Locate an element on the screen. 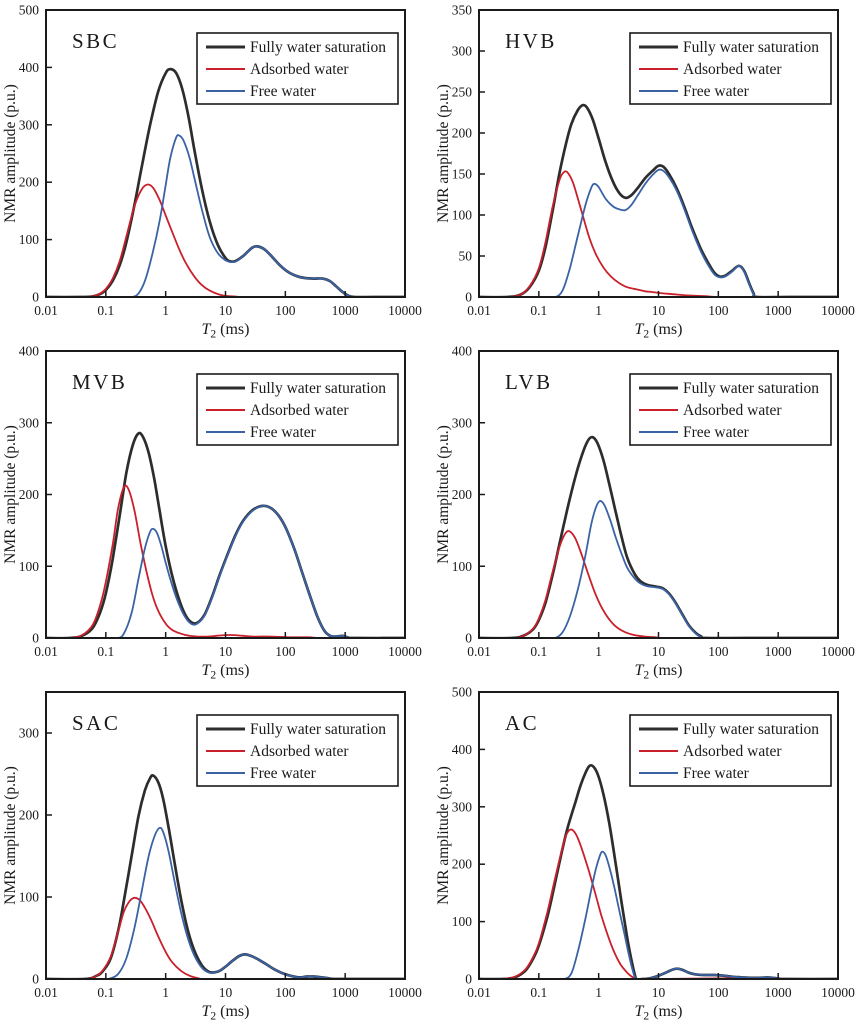 The height and width of the screenshot is (1024, 865). panel-label: HVB is located at coordinates (531, 41).